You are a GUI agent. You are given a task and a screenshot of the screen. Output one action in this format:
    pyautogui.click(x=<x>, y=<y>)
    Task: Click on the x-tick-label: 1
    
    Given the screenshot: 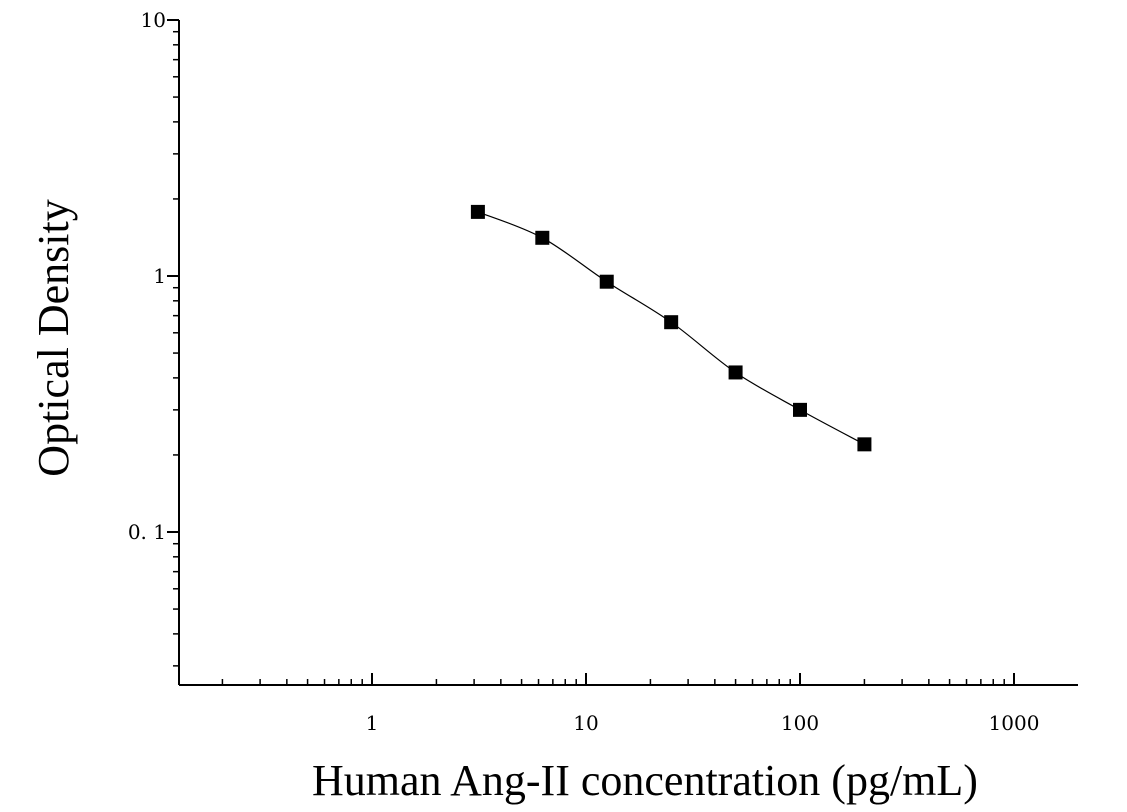 What is the action you would take?
    pyautogui.click(x=372, y=723)
    